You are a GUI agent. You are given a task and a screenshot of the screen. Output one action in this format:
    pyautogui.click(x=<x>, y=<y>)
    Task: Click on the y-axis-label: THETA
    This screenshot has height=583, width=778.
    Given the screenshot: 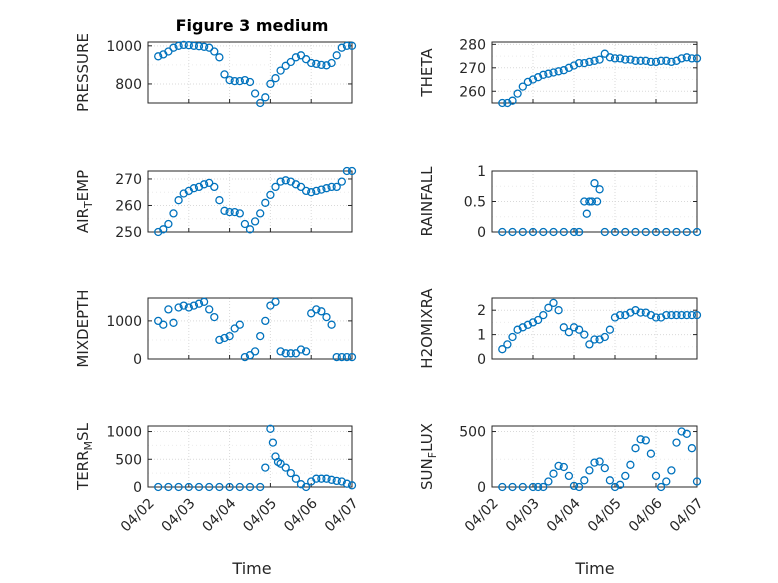 What is the action you would take?
    pyautogui.click(x=427, y=73)
    